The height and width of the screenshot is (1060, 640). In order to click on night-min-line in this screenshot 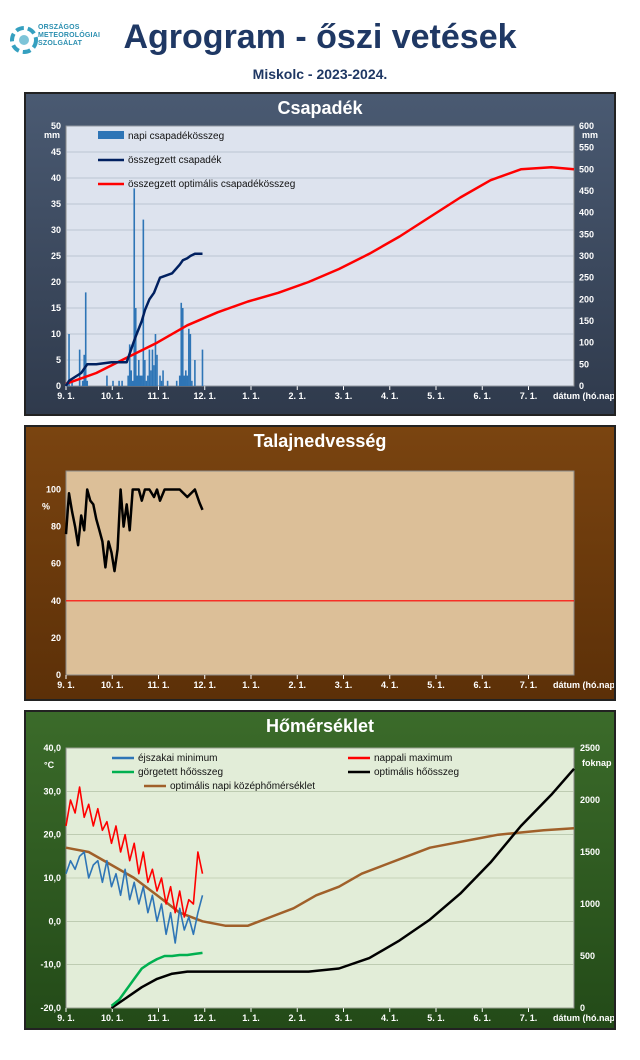, I will do `click(134, 897)`.